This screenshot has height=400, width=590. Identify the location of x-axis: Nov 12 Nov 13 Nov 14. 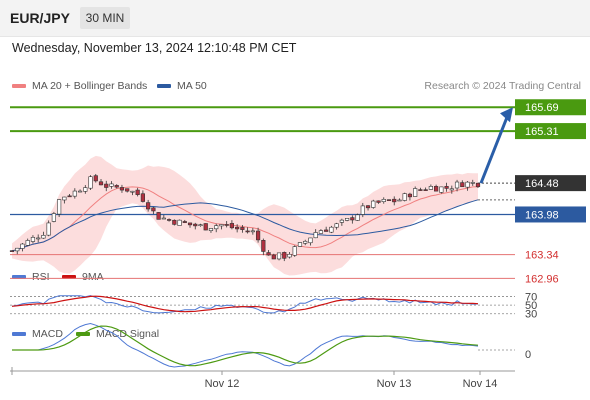
(262, 378).